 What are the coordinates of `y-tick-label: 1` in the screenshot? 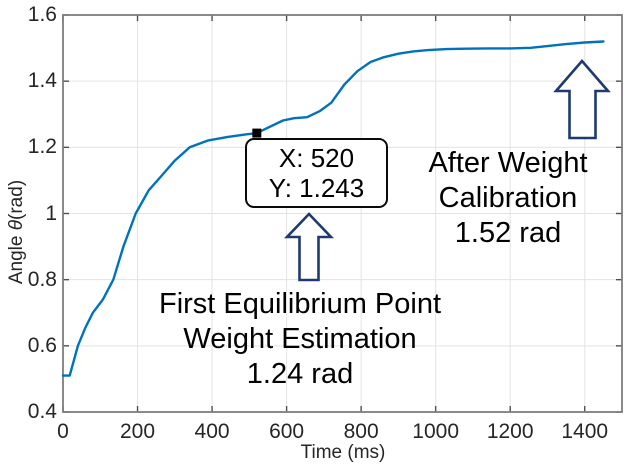 It's located at (51, 213).